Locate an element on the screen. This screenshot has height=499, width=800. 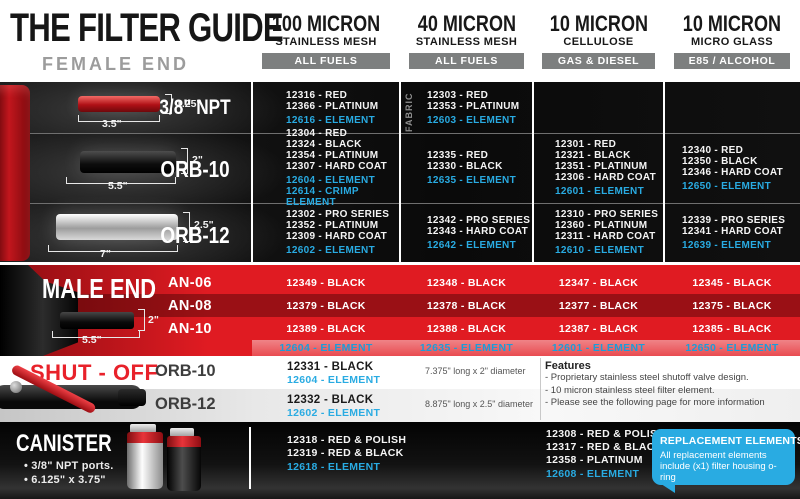
elements-list: 12650 - ELEMENT is located at coordinates (741, 186).